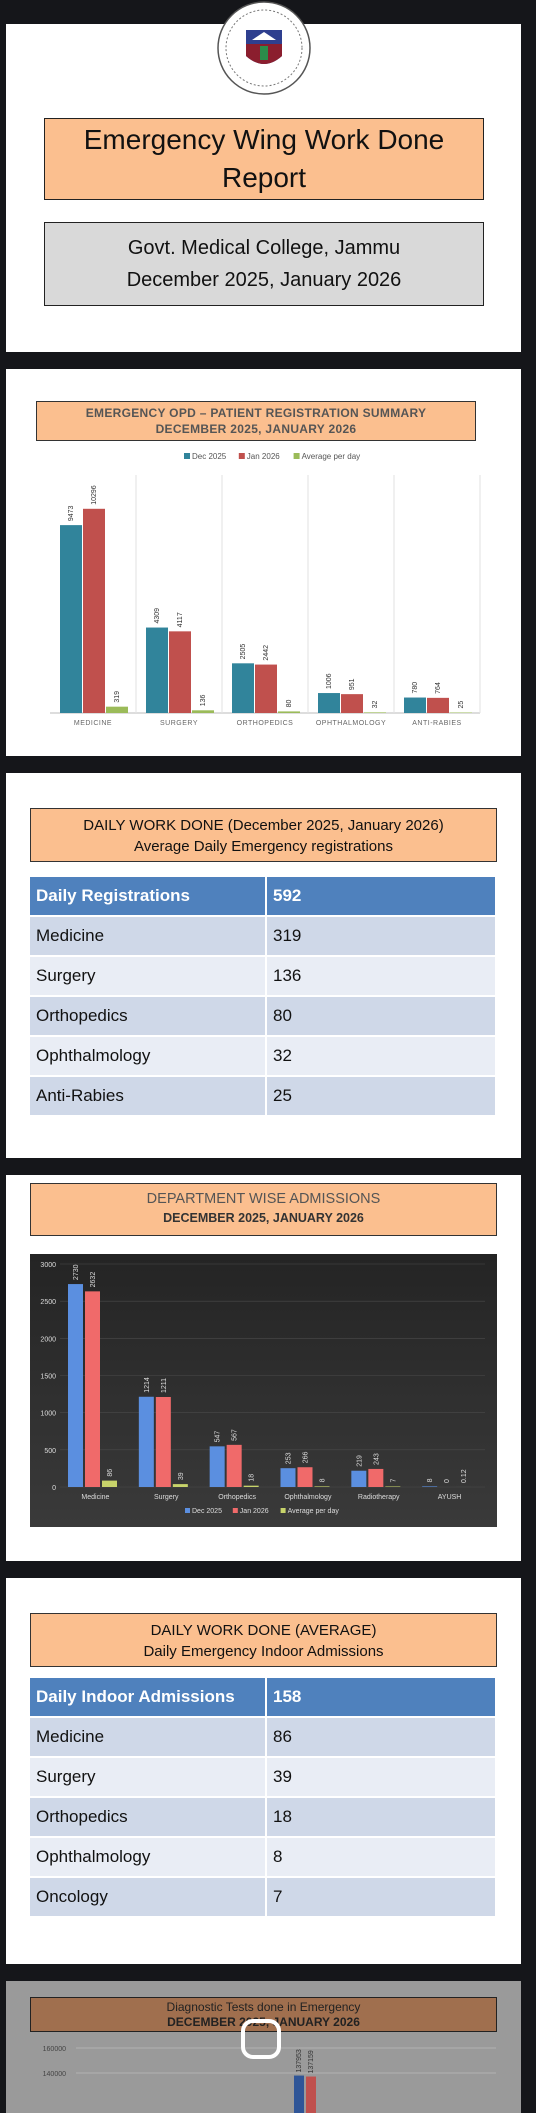  I want to click on data-label: 951, so click(352, 684).